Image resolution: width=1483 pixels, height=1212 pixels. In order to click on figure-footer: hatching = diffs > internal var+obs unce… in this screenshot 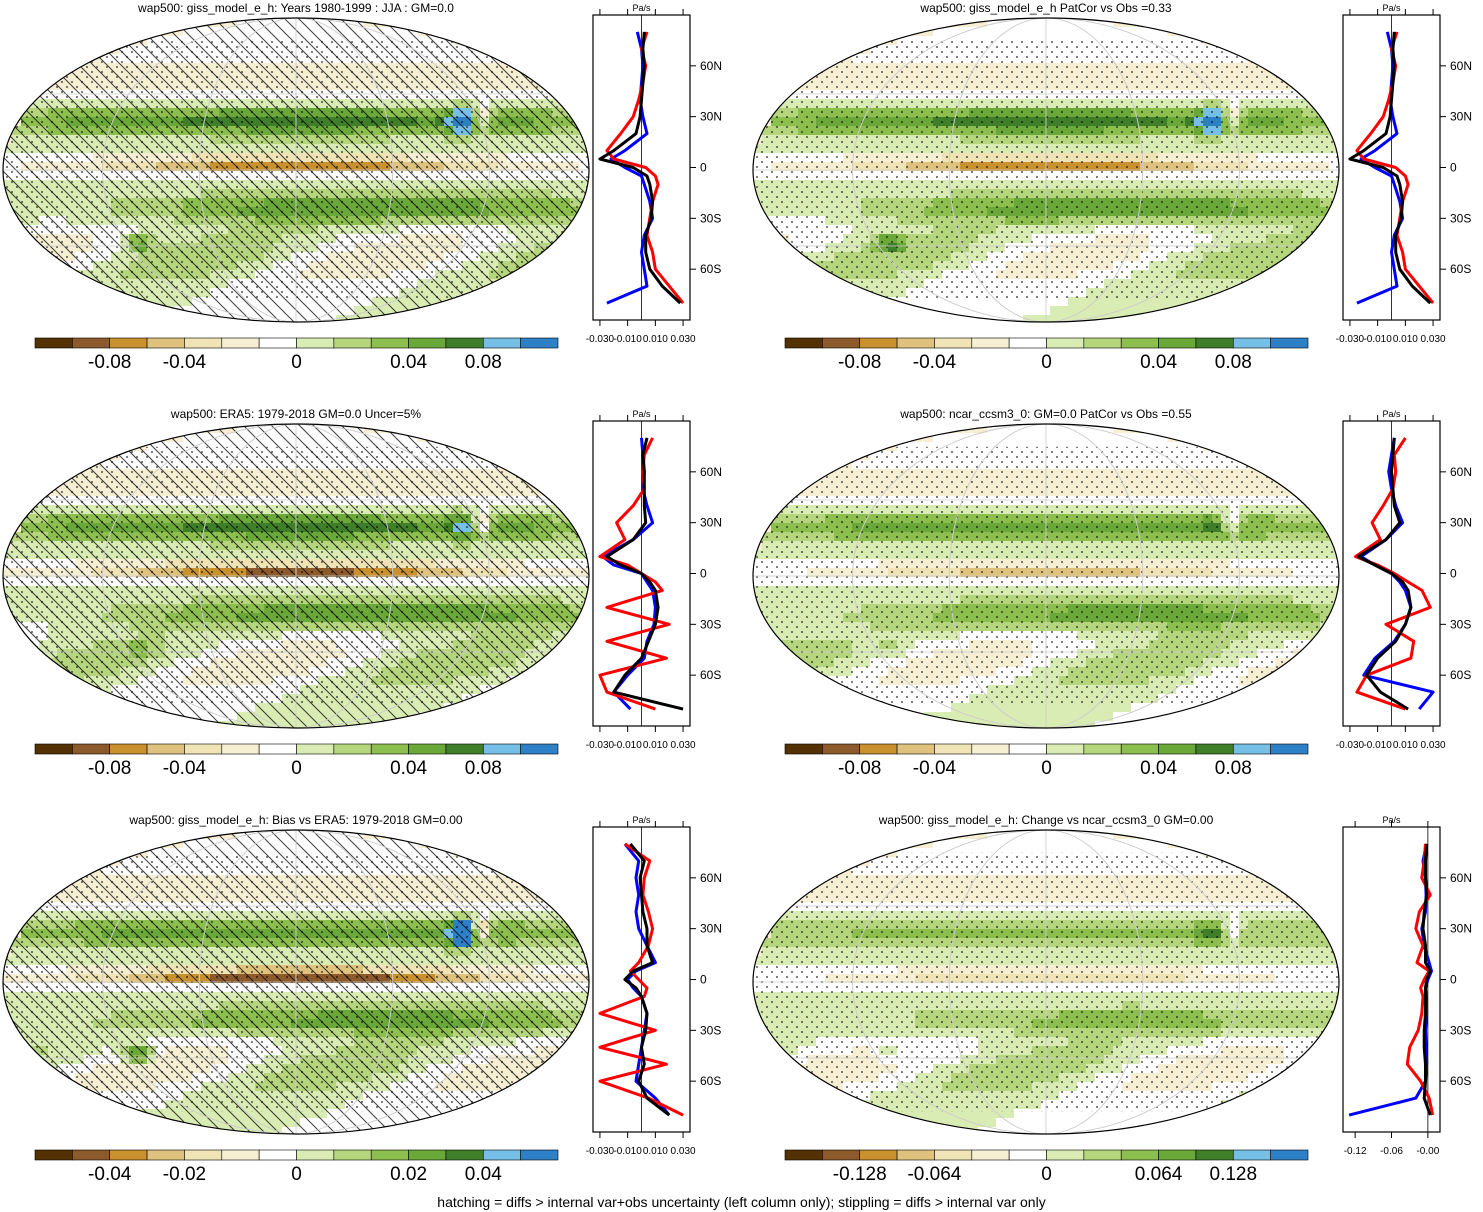, I will do `click(741, 1202)`.